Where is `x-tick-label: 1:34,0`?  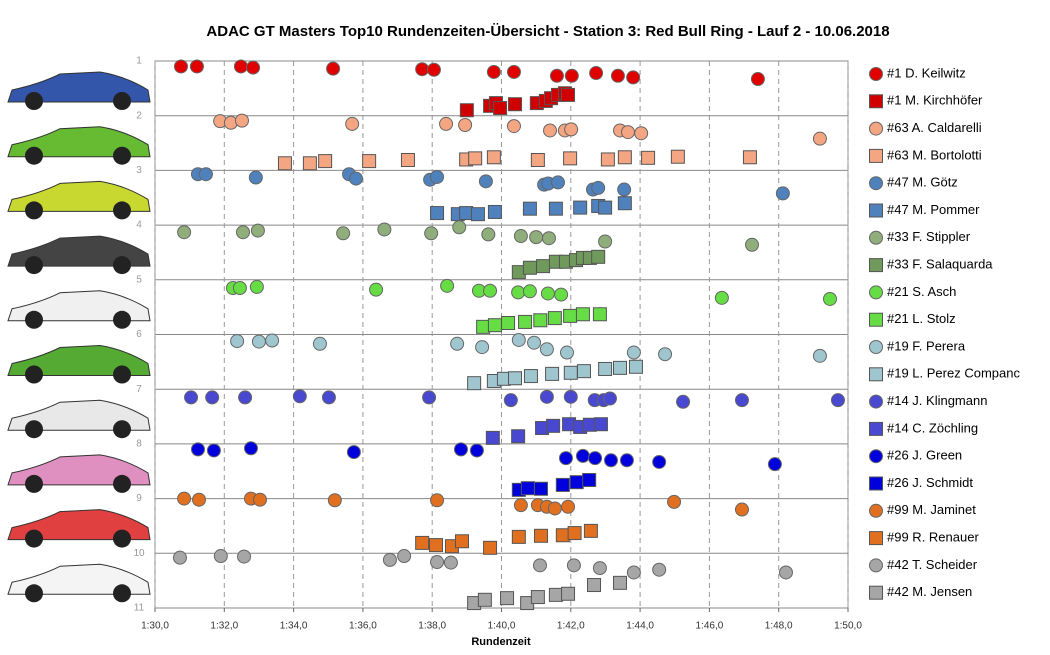
x-tick-label: 1:34,0 is located at coordinates (294, 626).